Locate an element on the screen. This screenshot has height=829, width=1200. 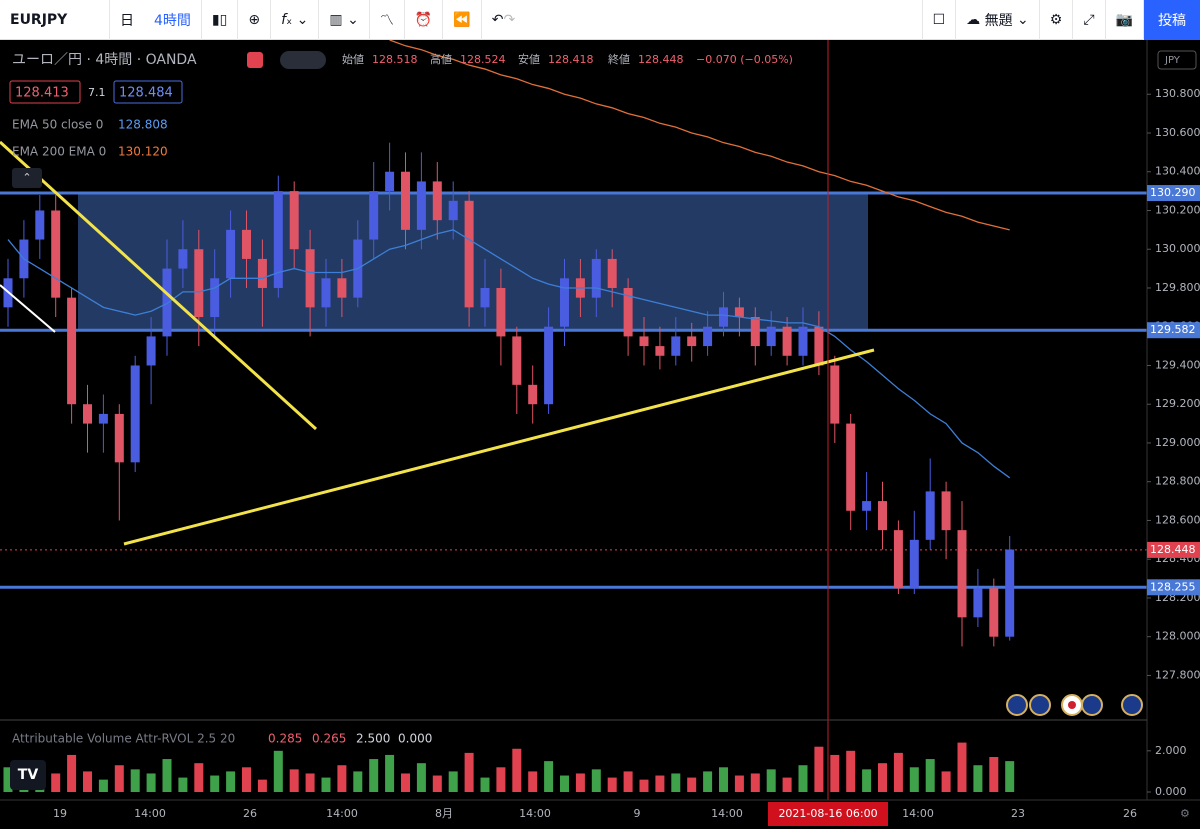
volume-v1: 0.285 is located at coordinates (285, 739).